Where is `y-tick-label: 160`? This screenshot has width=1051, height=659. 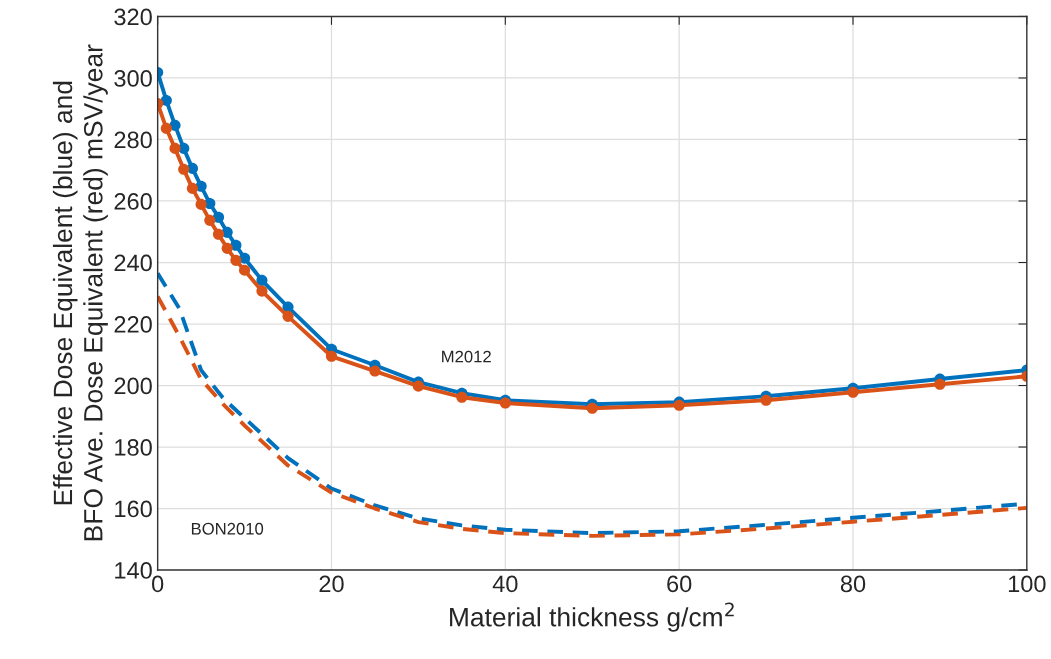
y-tick-label: 160 is located at coordinates (133, 509).